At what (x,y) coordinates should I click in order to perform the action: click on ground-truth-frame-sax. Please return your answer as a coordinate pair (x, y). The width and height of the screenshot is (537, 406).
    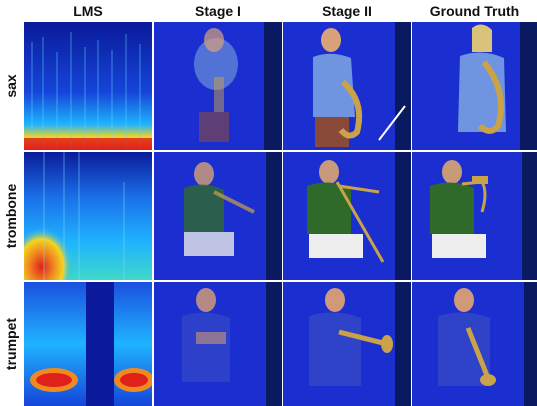
    Looking at the image, I should click on (474, 86).